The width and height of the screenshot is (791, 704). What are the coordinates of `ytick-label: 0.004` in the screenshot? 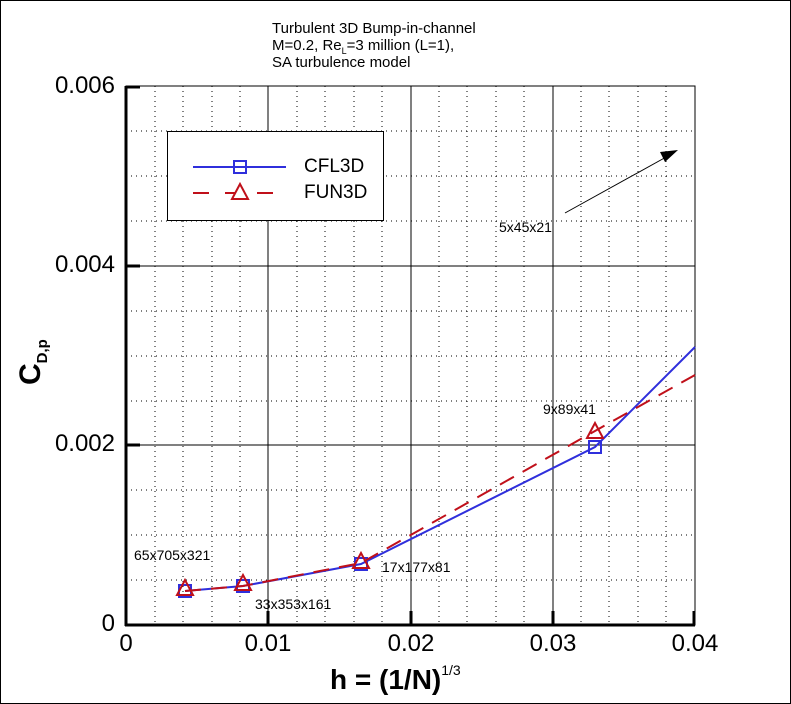 It's located at (84, 264).